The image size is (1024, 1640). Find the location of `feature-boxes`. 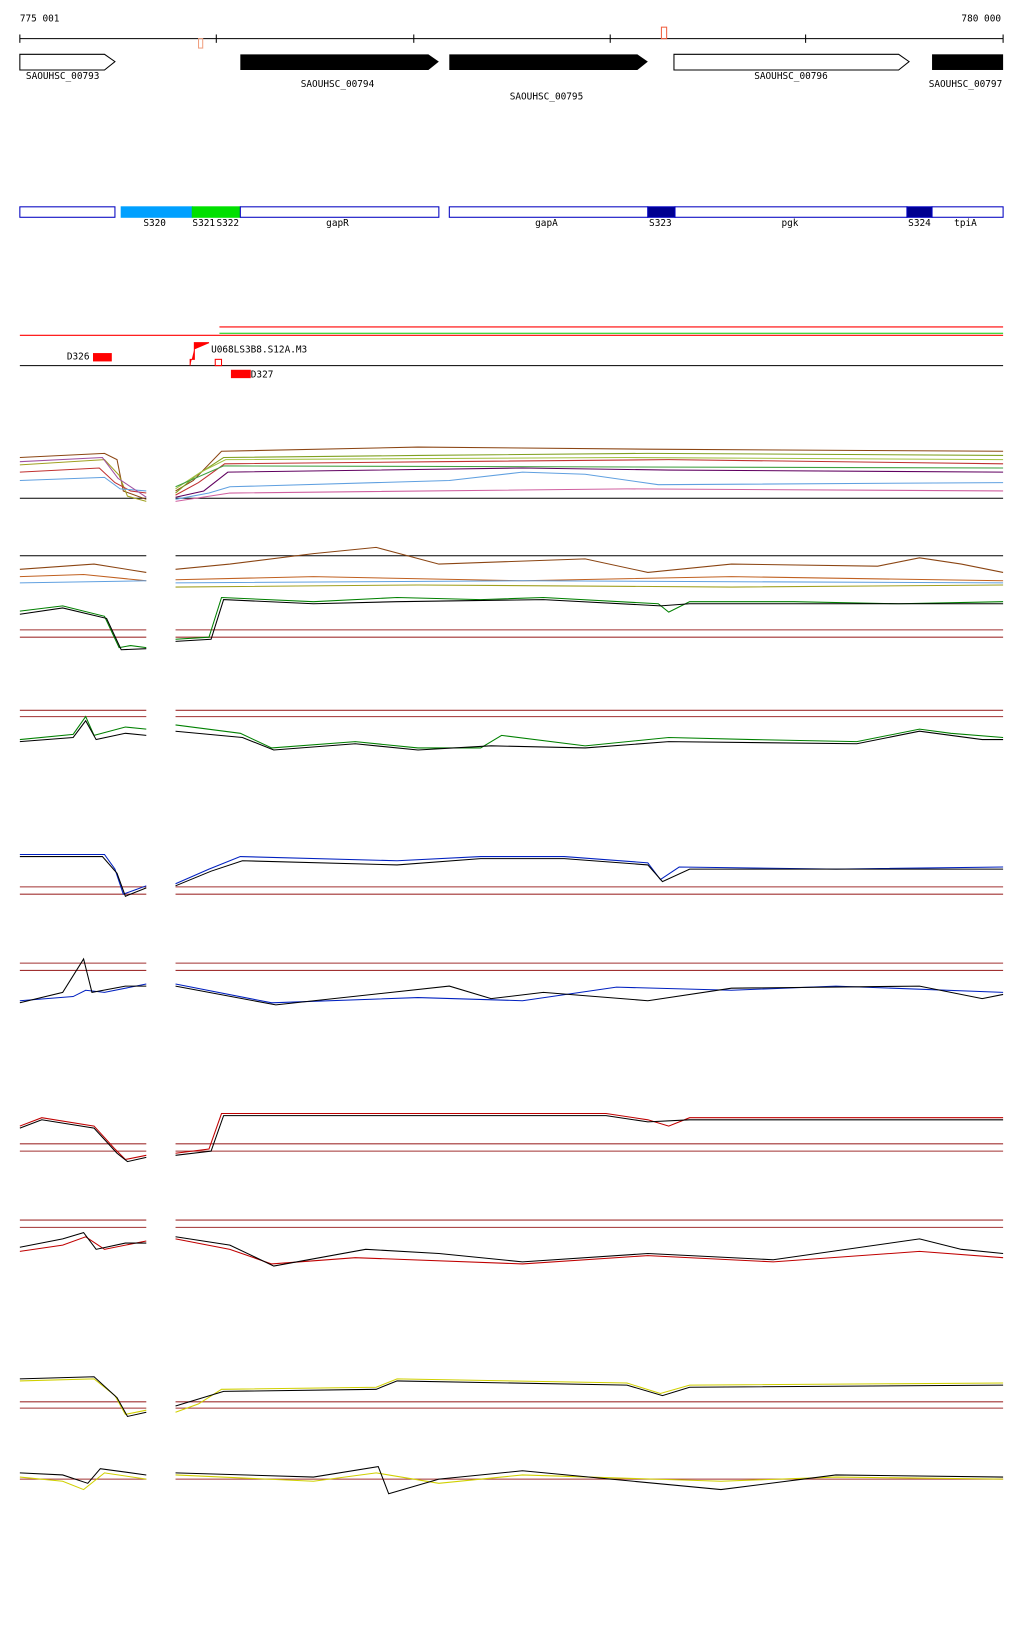

feature-boxes is located at coordinates (511, 212).